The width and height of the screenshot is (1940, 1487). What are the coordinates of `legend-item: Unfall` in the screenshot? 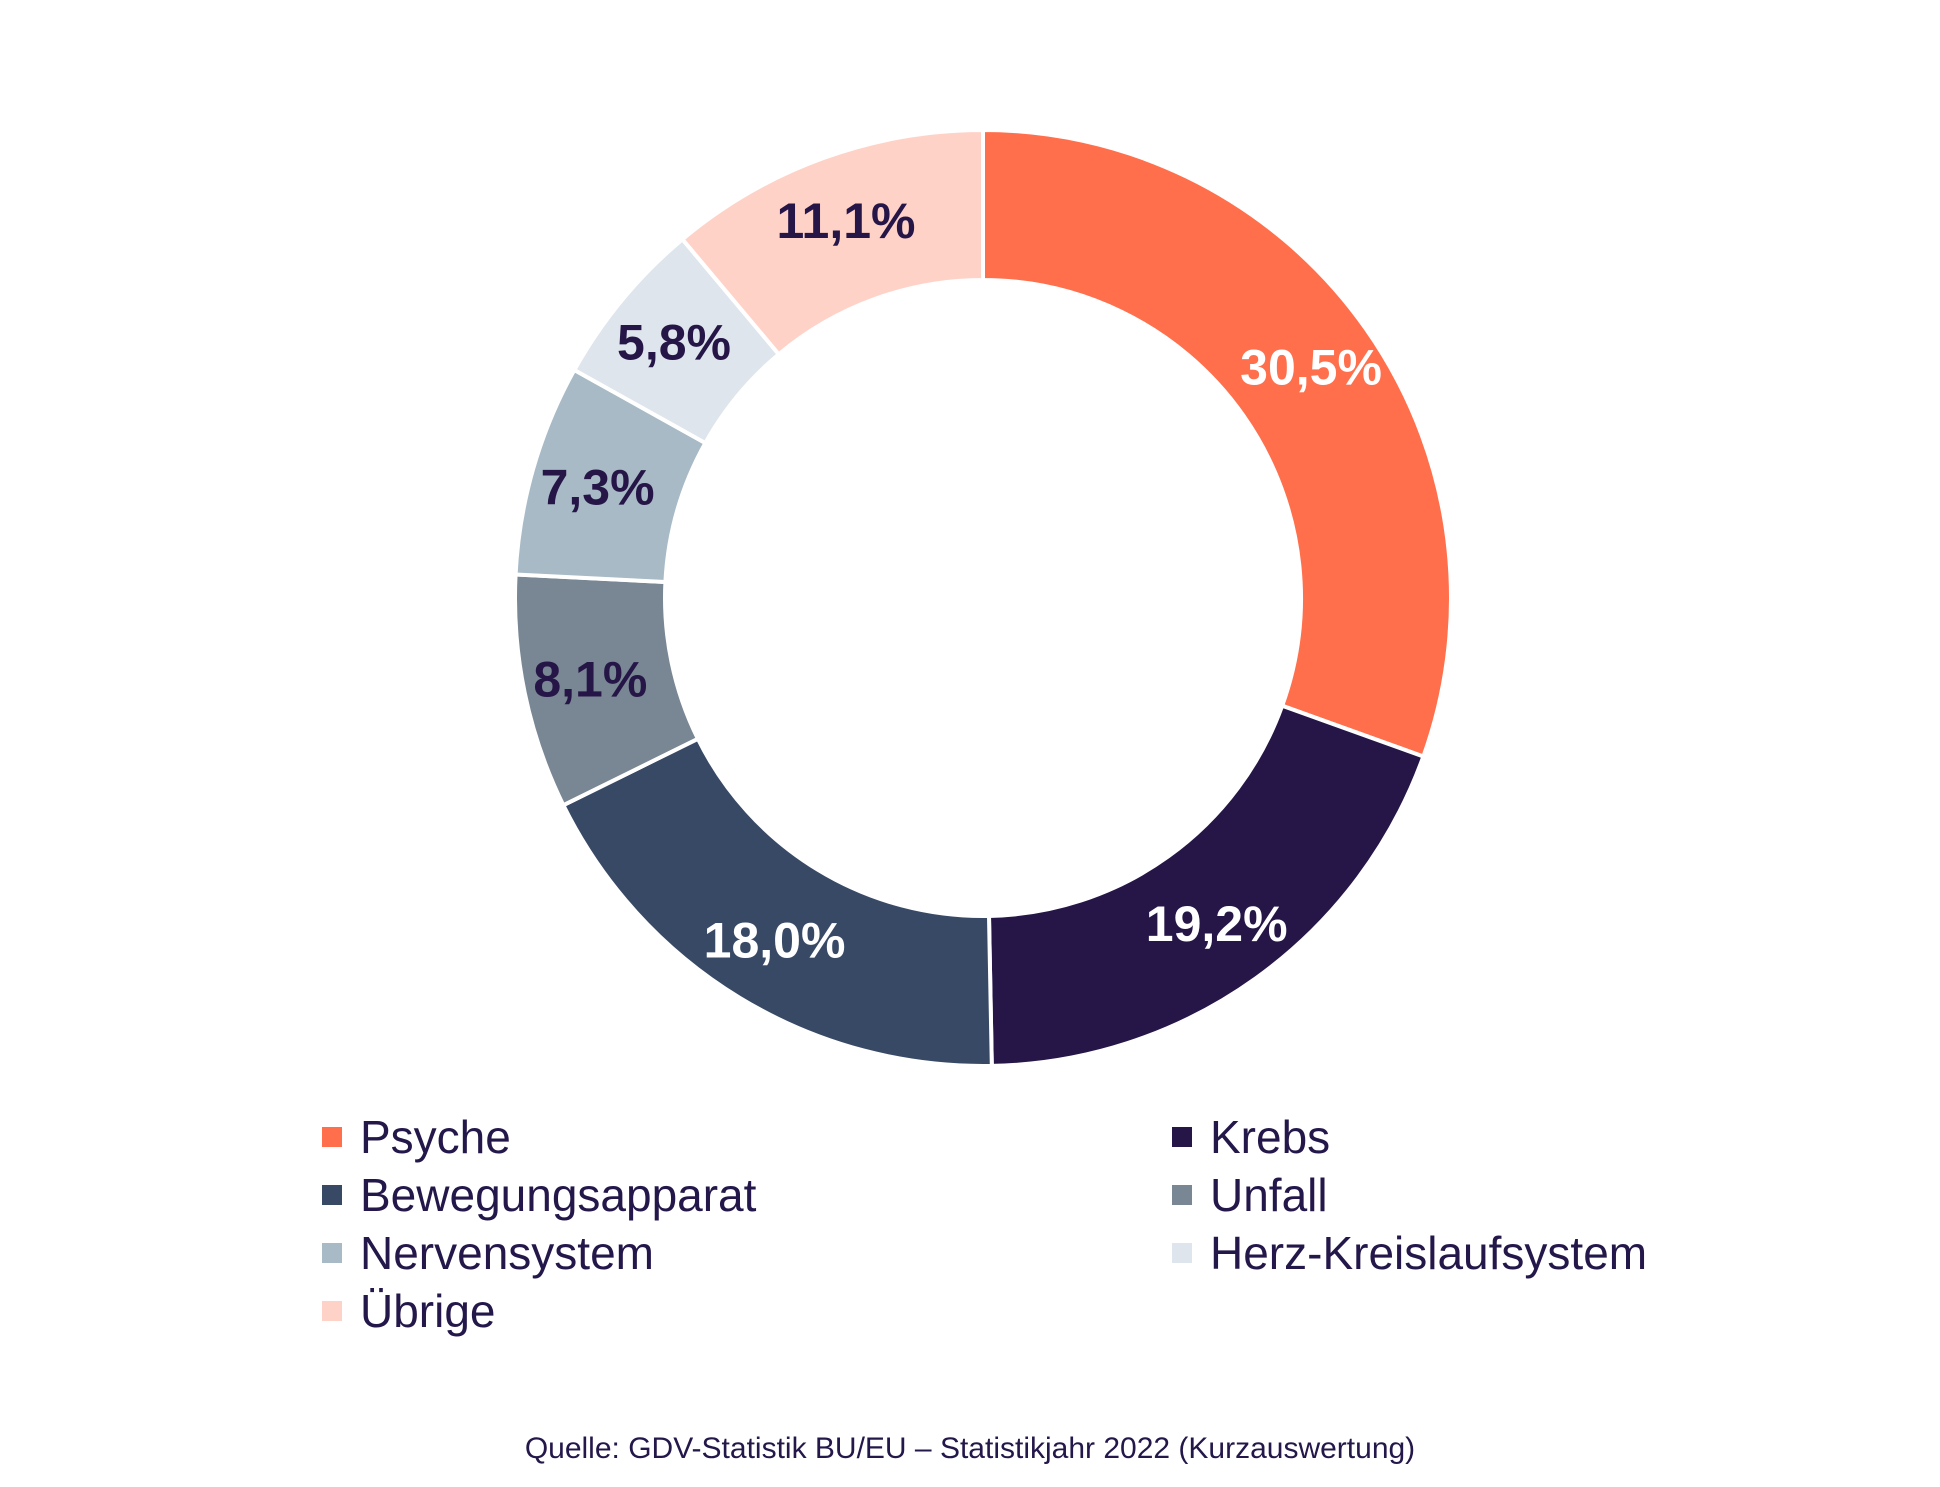 It's located at (1477, 1195).